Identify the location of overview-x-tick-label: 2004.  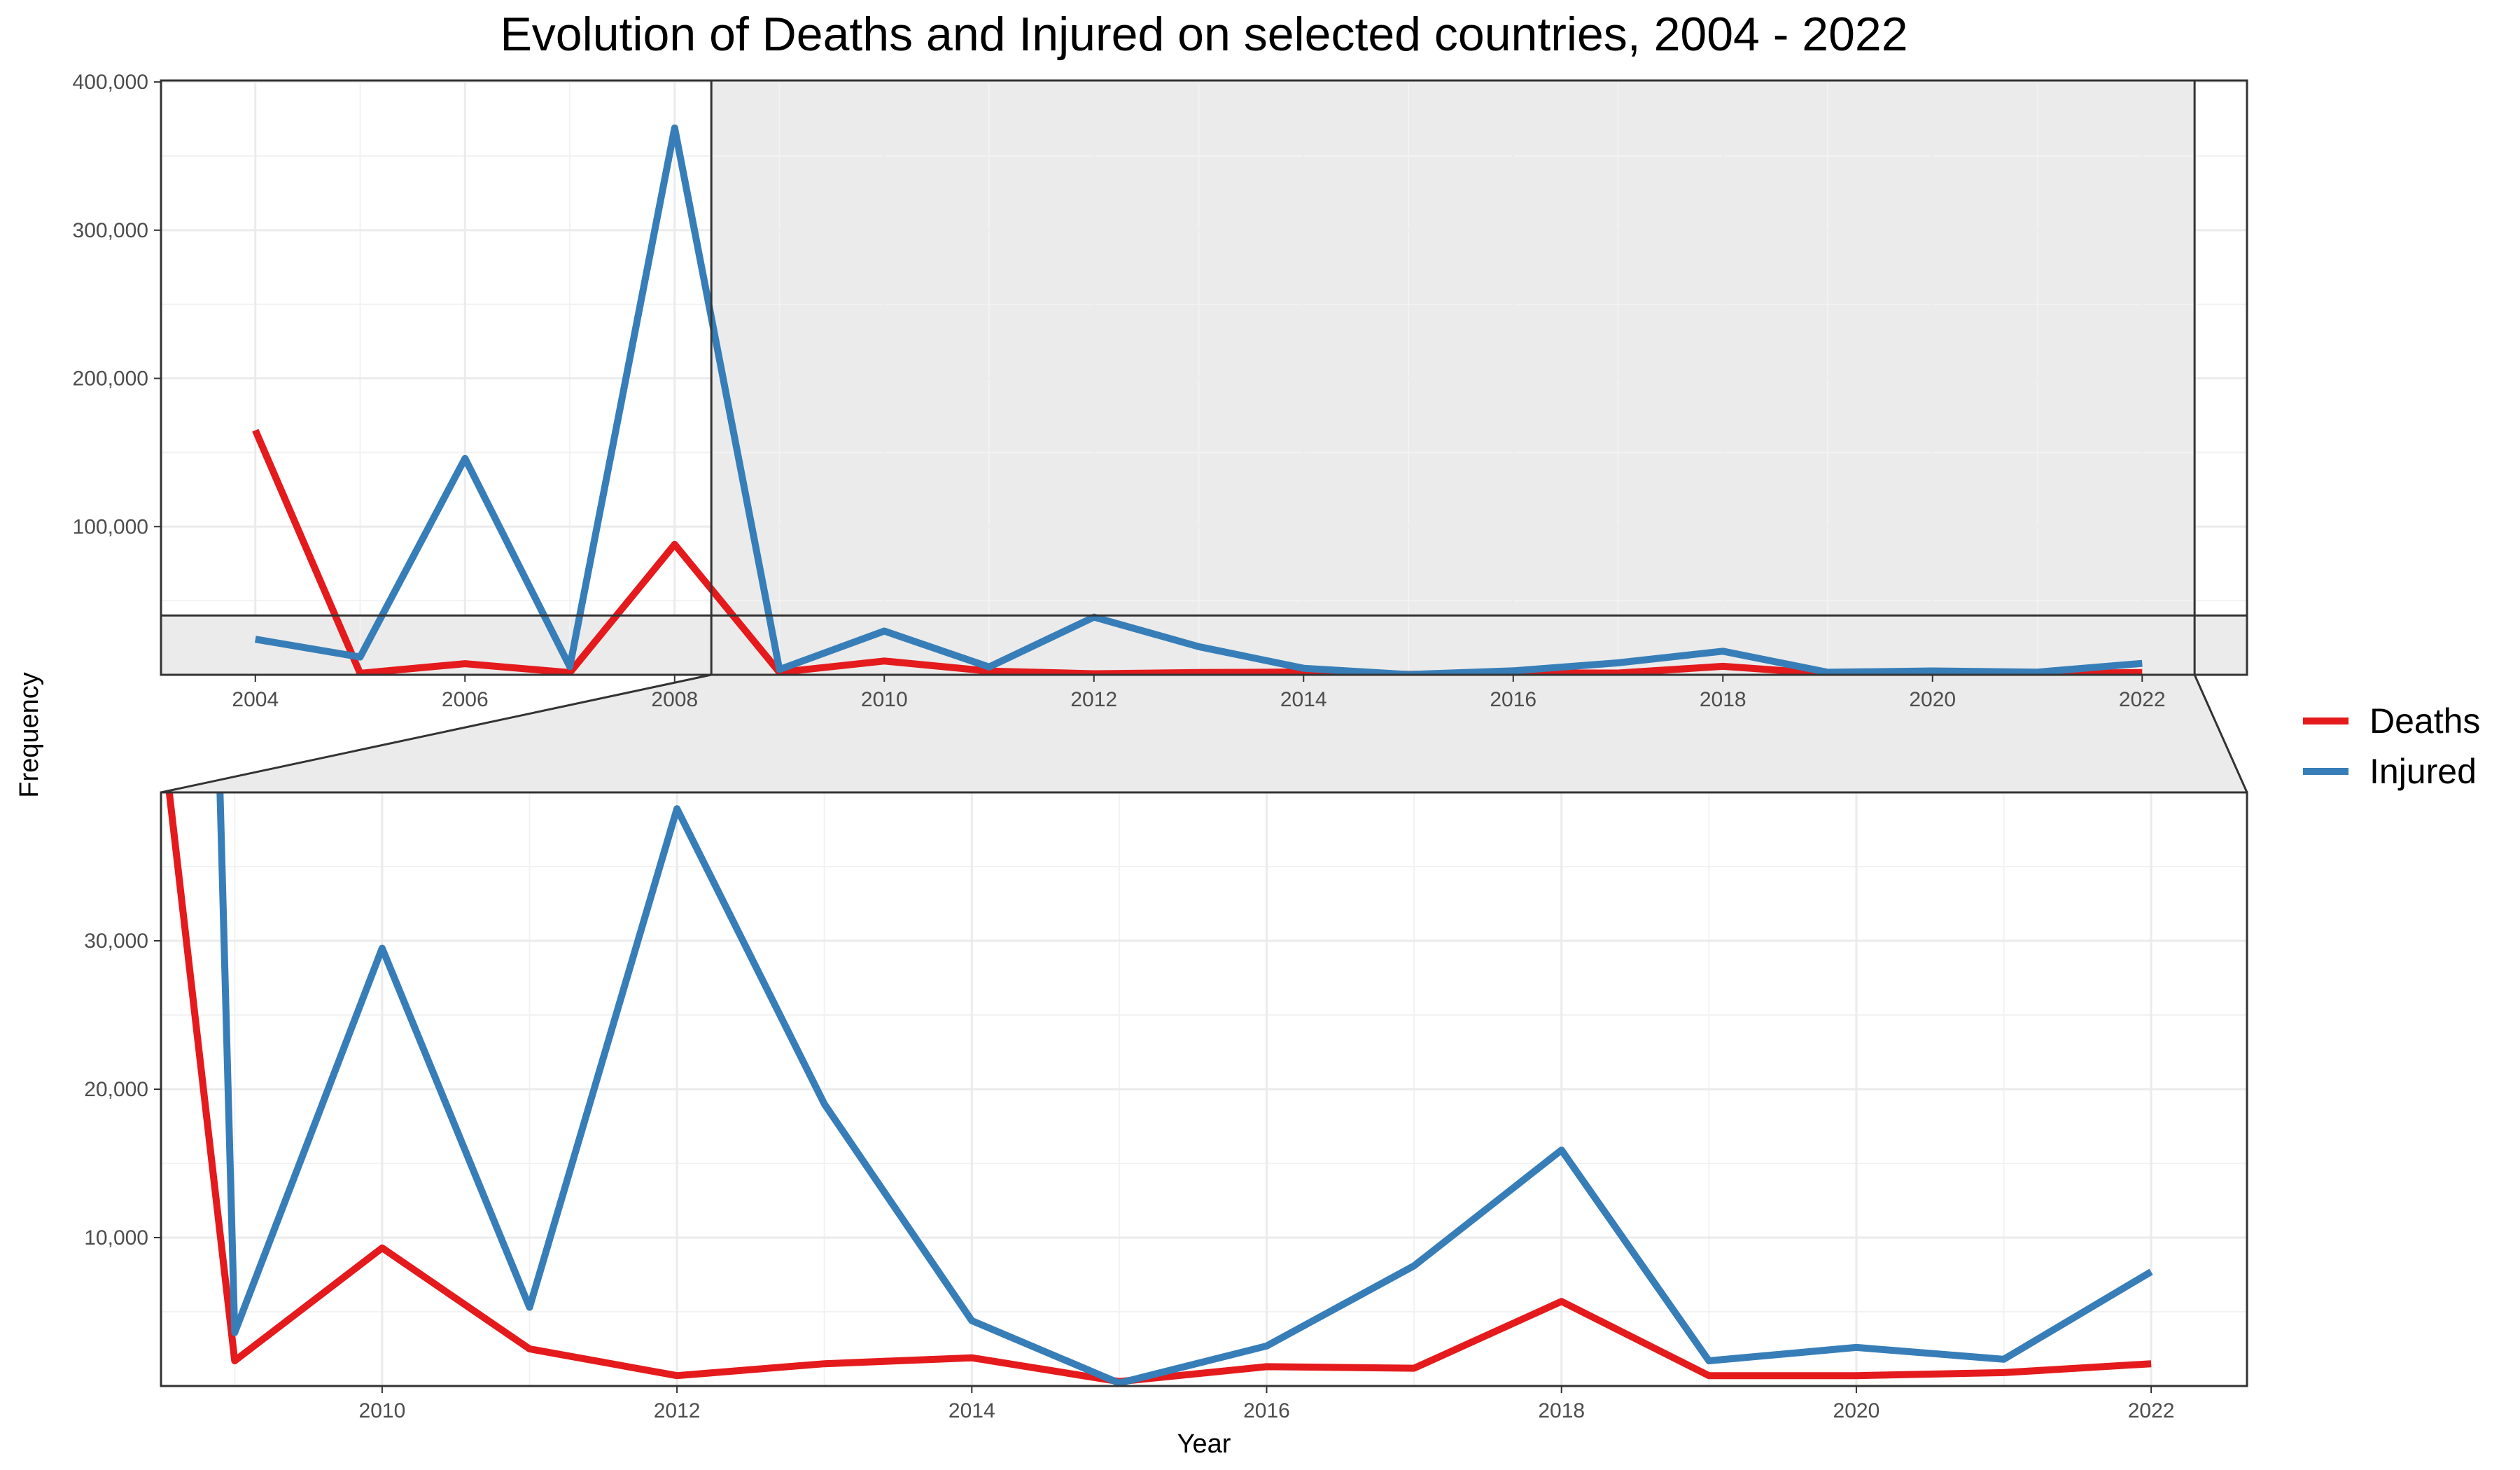
(255, 699).